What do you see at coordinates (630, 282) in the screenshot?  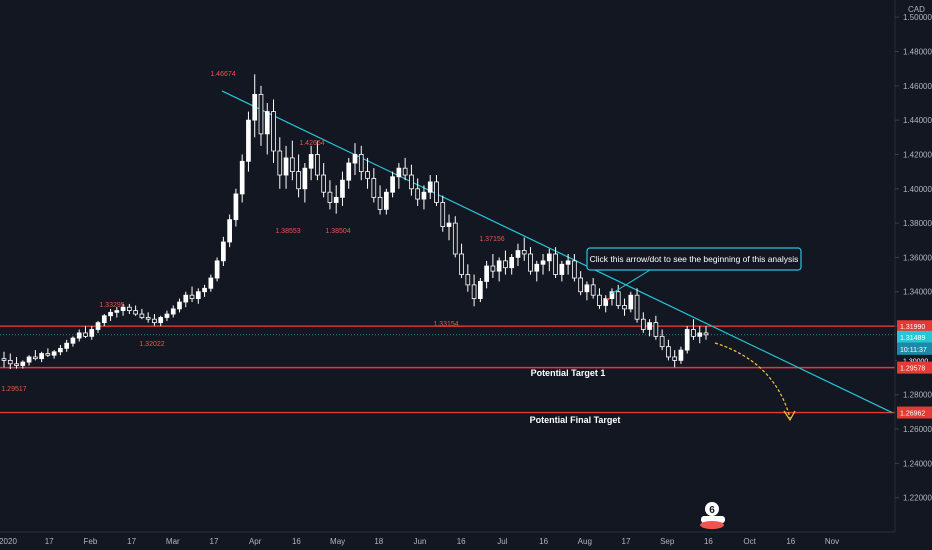 I see `callout-pointer` at bounding box center [630, 282].